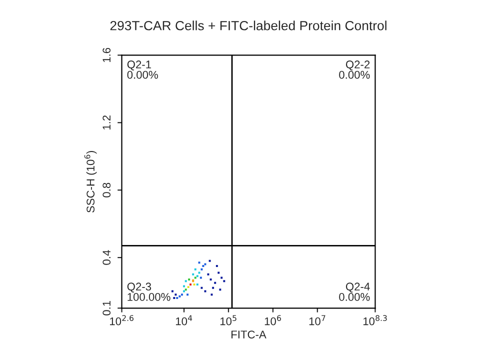 The width and height of the screenshot is (495, 347). Describe the element at coordinates (354, 291) in the screenshot. I see `annotation: Q2-4 0.00%` at that location.